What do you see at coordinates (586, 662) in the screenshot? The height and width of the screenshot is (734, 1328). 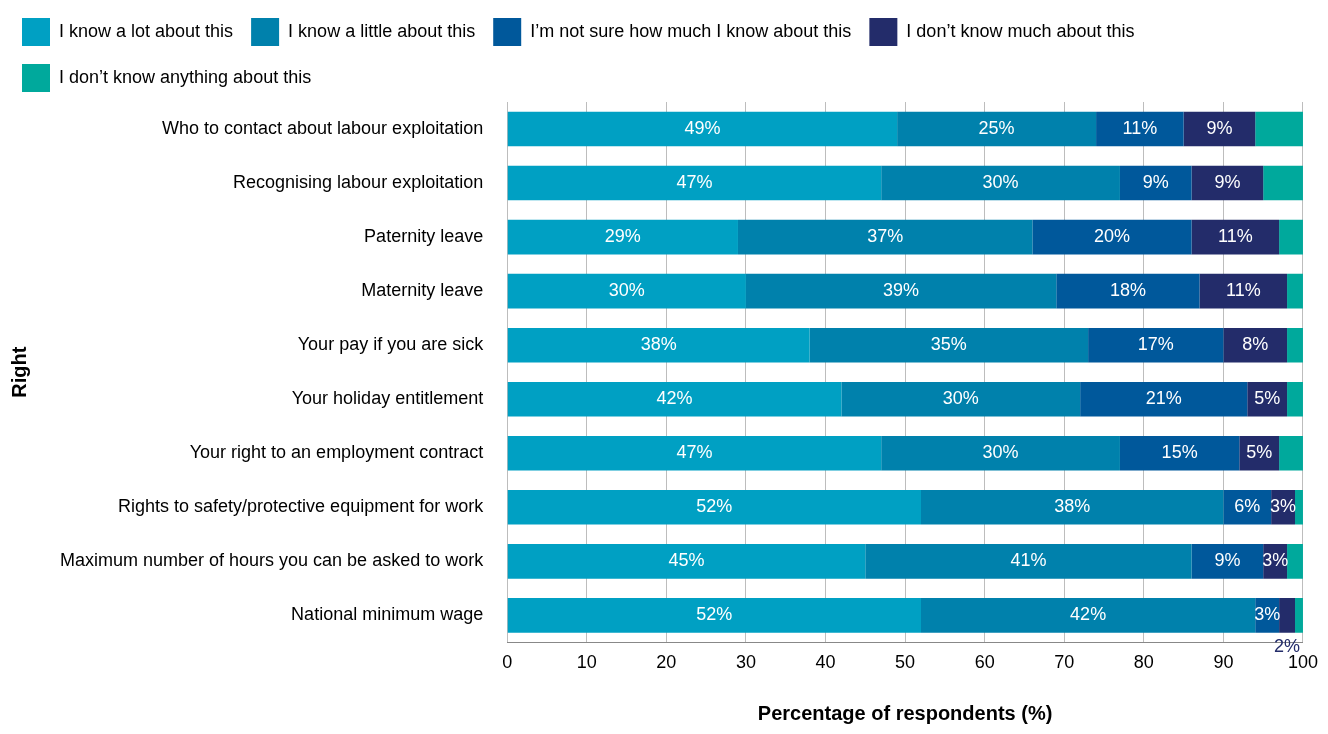 I see `x-tick-label: 10` at bounding box center [586, 662].